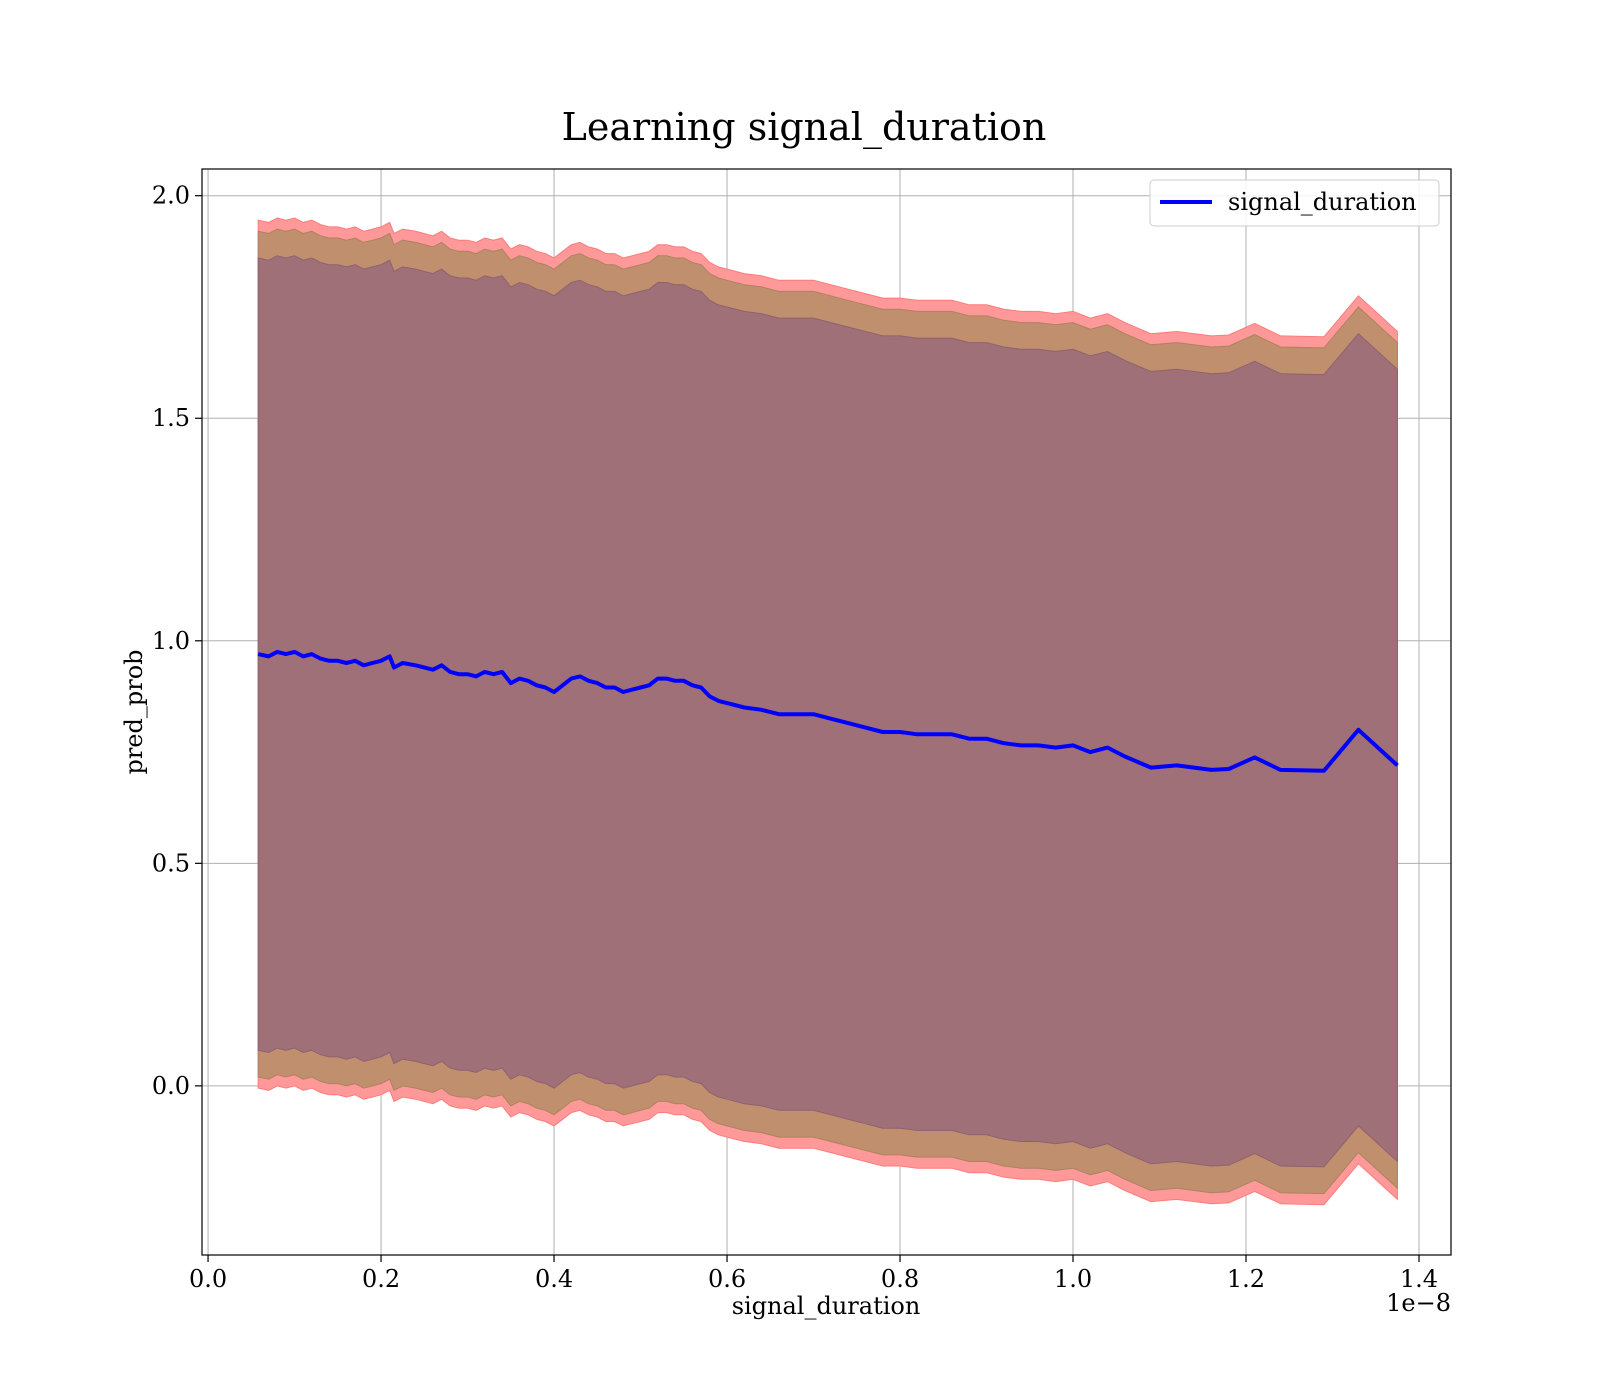 This screenshot has width=1600, height=1400. I want to click on line-layer, so click(828, 711).